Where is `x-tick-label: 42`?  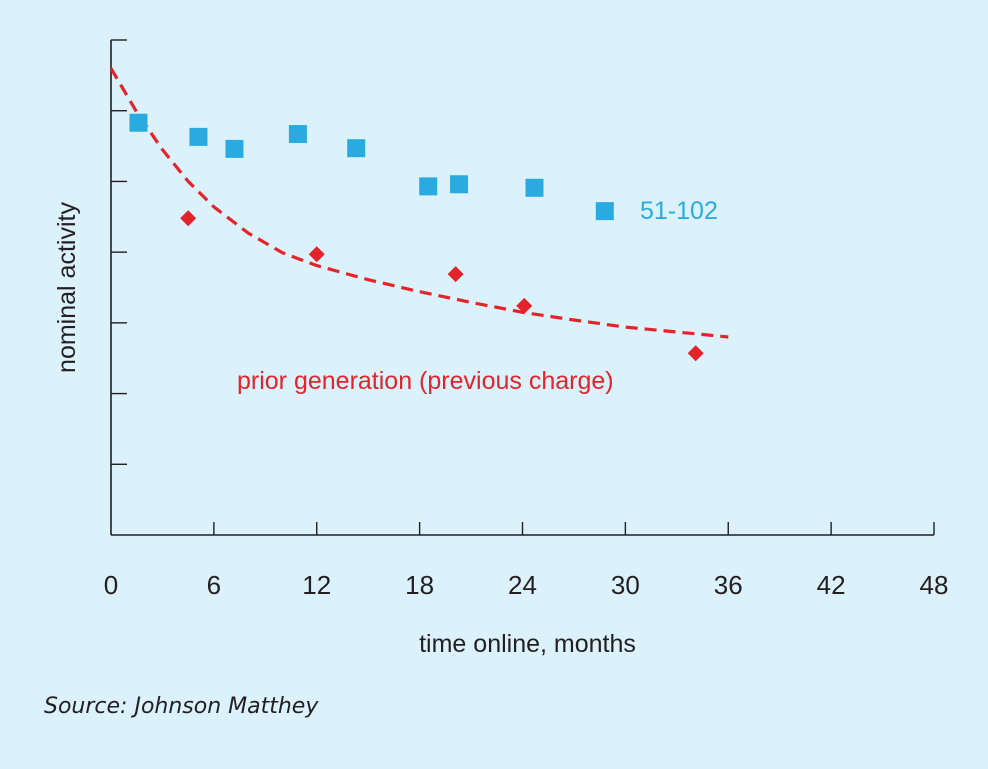
x-tick-label: 42 is located at coordinates (831, 585).